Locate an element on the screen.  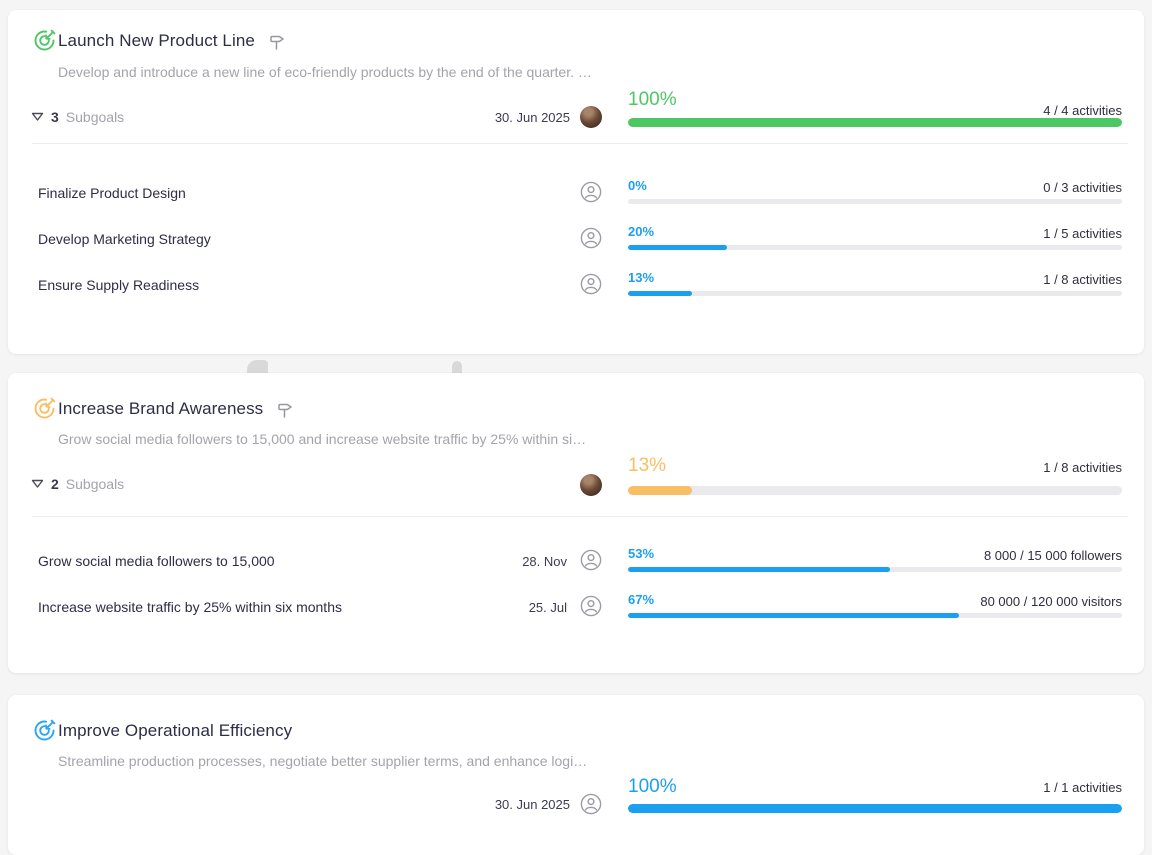
subgoal-activities: 1 / 5 activities is located at coordinates (1082, 233).